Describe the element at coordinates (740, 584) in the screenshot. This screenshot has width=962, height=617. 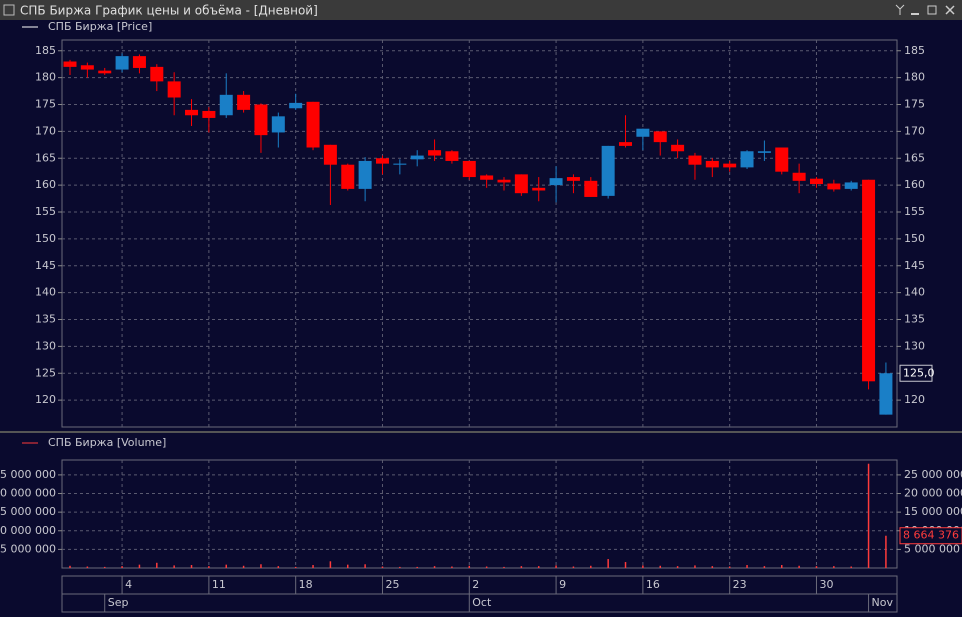
I see `x-tick-label: 23` at that location.